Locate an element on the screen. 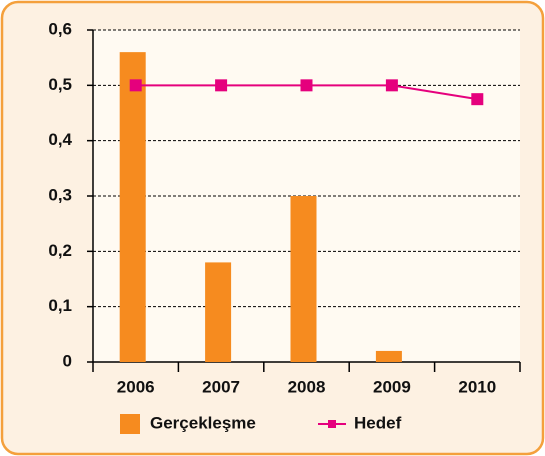  x-tick-label: 2007 is located at coordinates (221, 386).